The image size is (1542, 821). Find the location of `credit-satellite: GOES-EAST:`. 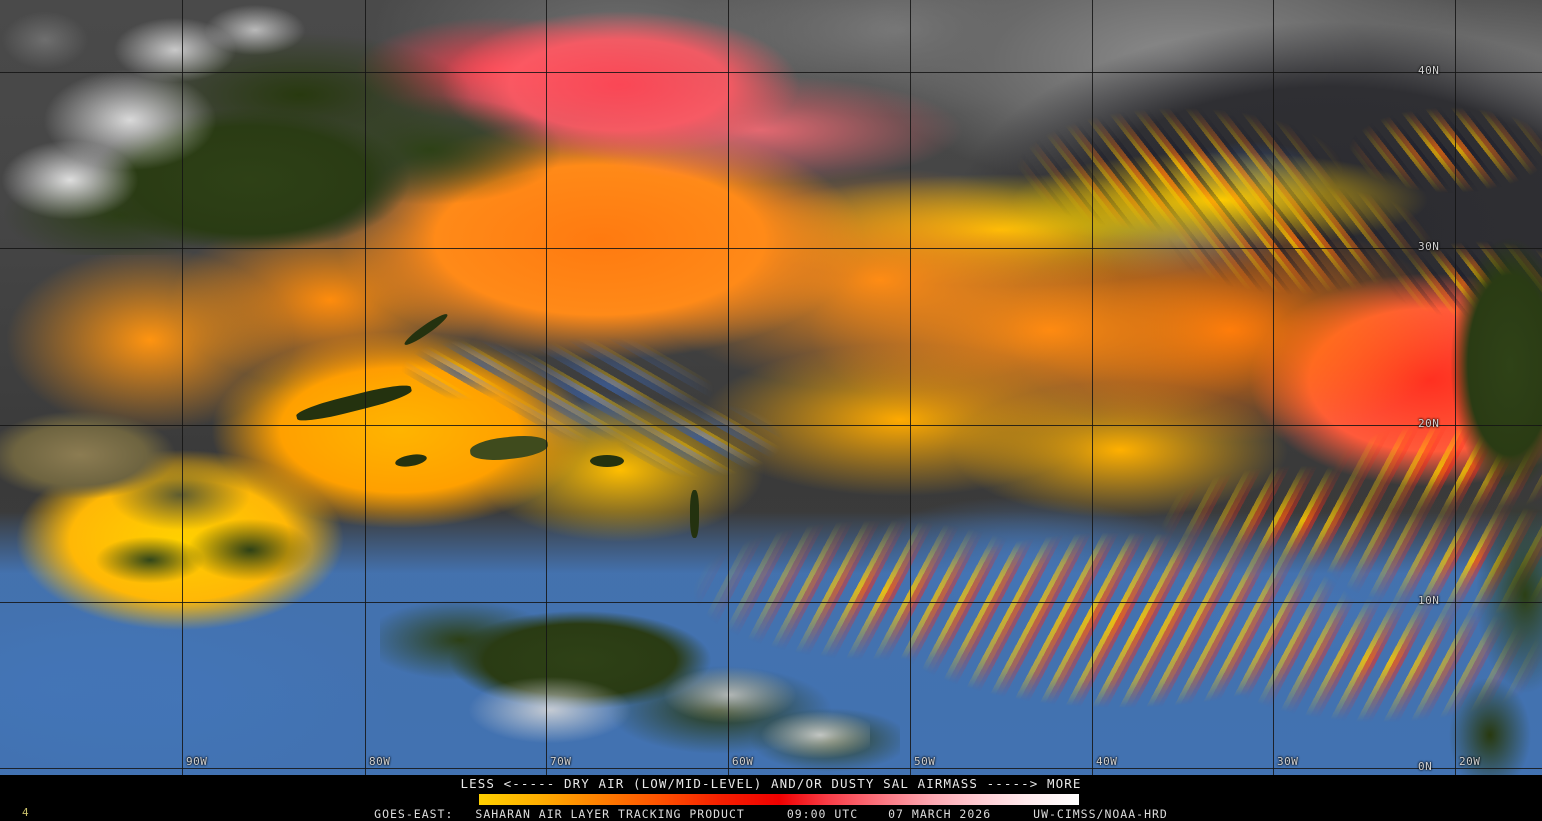

credit-satellite: GOES-EAST: is located at coordinates (414, 814).